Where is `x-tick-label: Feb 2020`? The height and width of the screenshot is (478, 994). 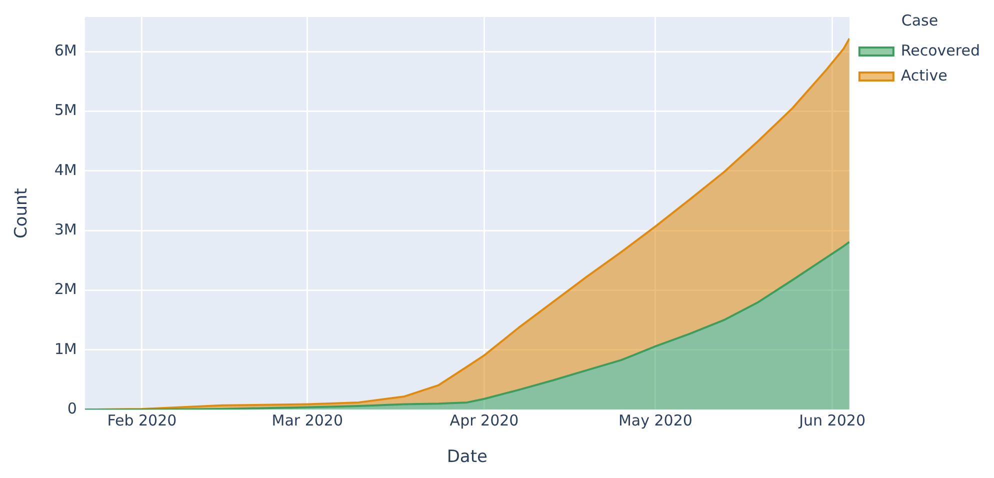
x-tick-label: Feb 2020 is located at coordinates (142, 420).